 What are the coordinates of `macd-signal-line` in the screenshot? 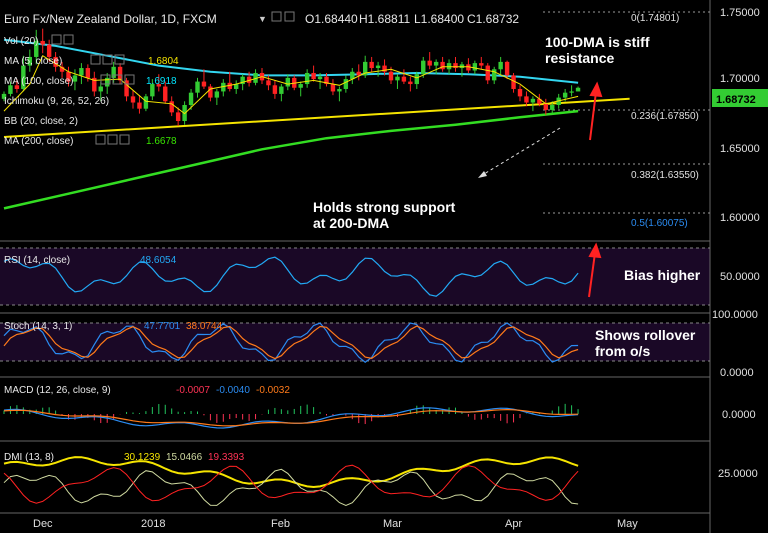 It's located at (291, 417).